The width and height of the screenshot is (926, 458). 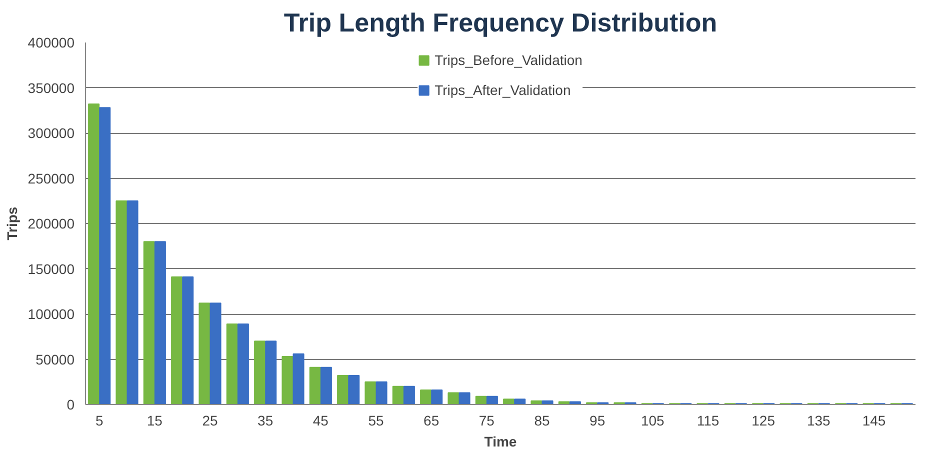 What do you see at coordinates (51, 133) in the screenshot?
I see `y-tick-label: 300000` at bounding box center [51, 133].